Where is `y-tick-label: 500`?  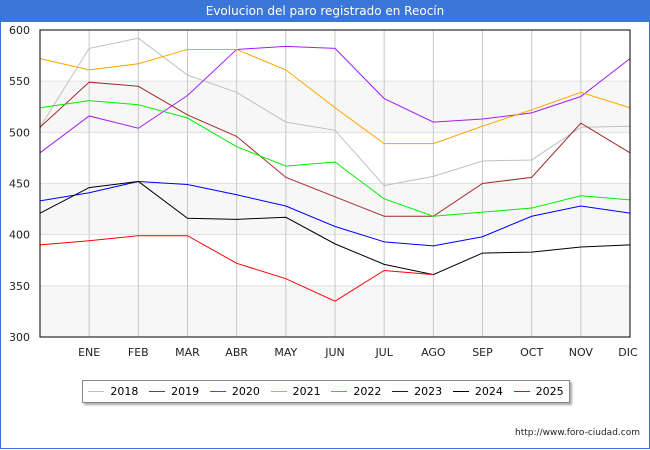
y-tick-label: 500 is located at coordinates (19, 132).